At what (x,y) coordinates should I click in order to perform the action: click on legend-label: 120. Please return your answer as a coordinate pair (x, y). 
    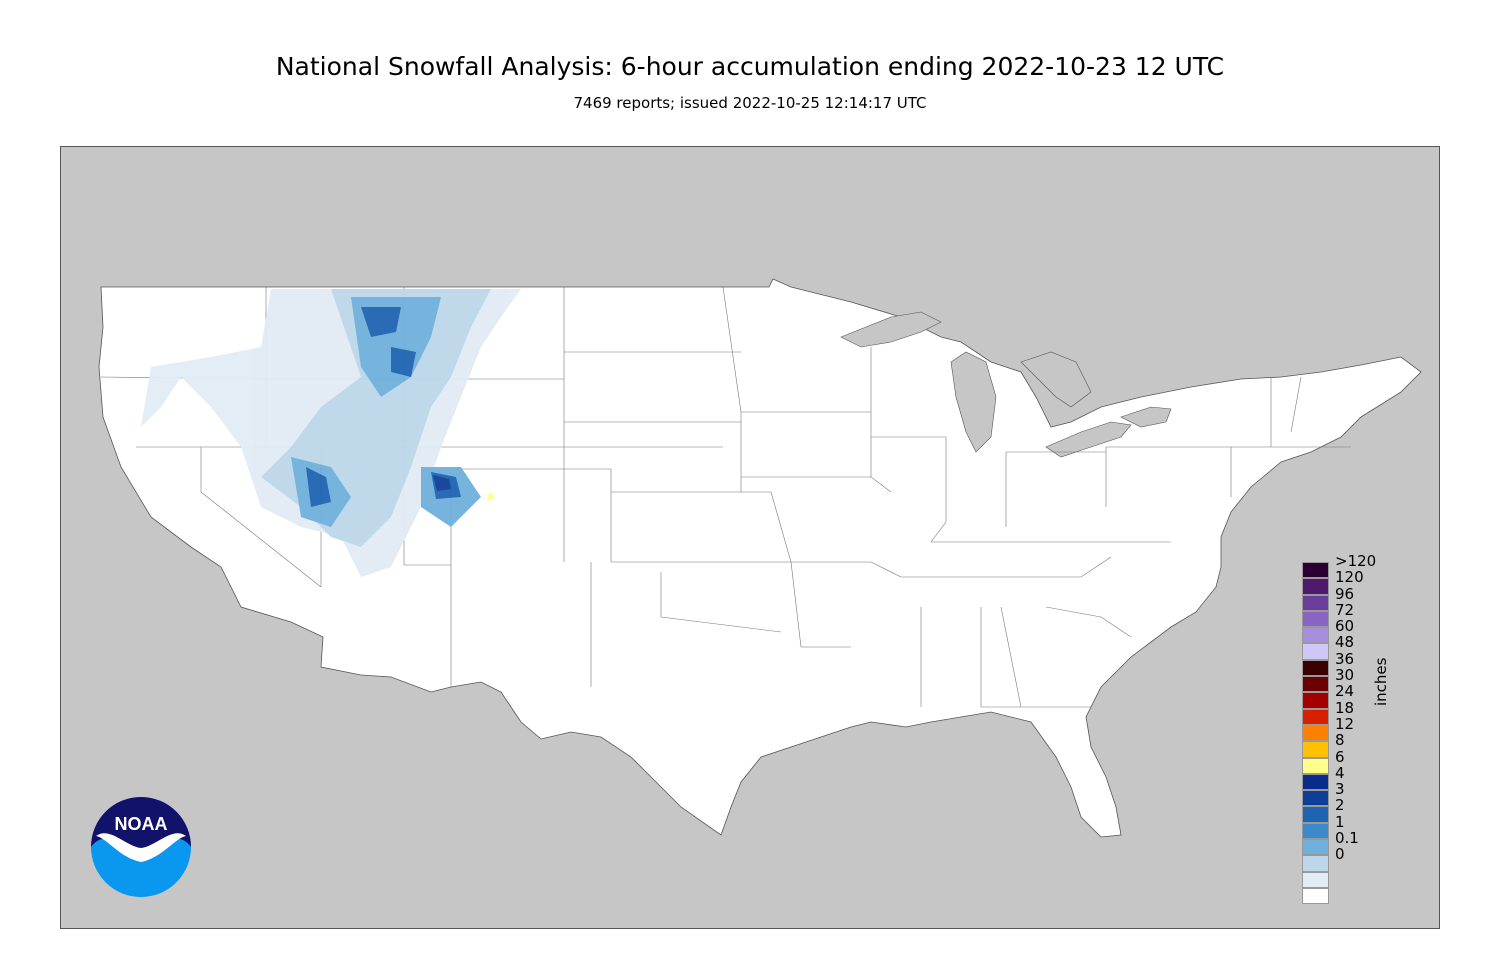
    Looking at the image, I should click on (1349, 577).